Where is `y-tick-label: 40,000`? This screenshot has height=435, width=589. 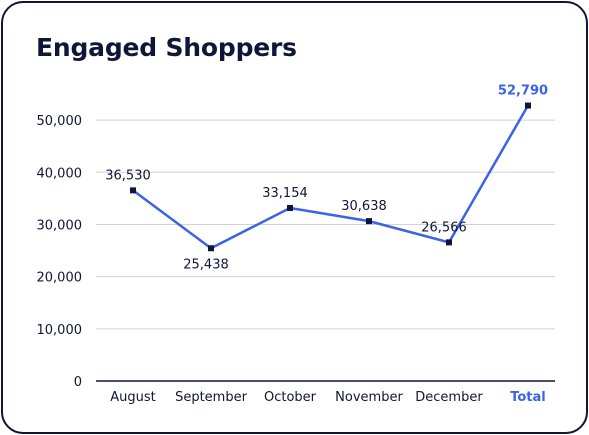
y-tick-label: 40,000 is located at coordinates (60, 173).